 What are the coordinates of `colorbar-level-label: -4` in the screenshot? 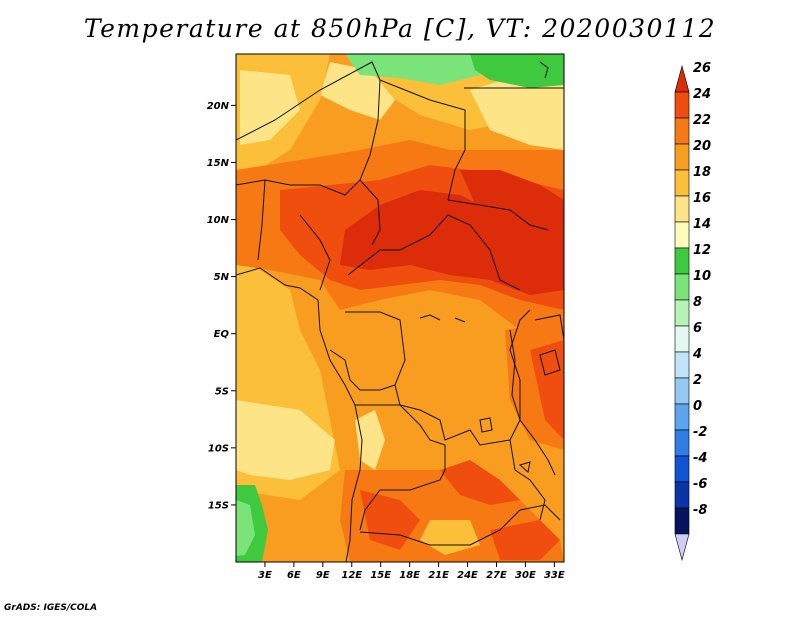 It's located at (700, 458).